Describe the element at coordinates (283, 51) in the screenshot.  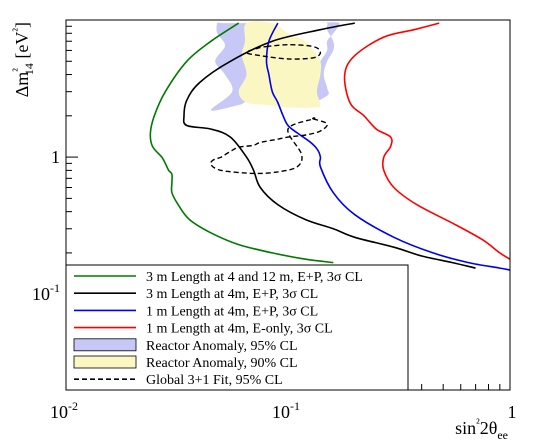
I see `curve-global-3-1-fit-95-cl` at that location.